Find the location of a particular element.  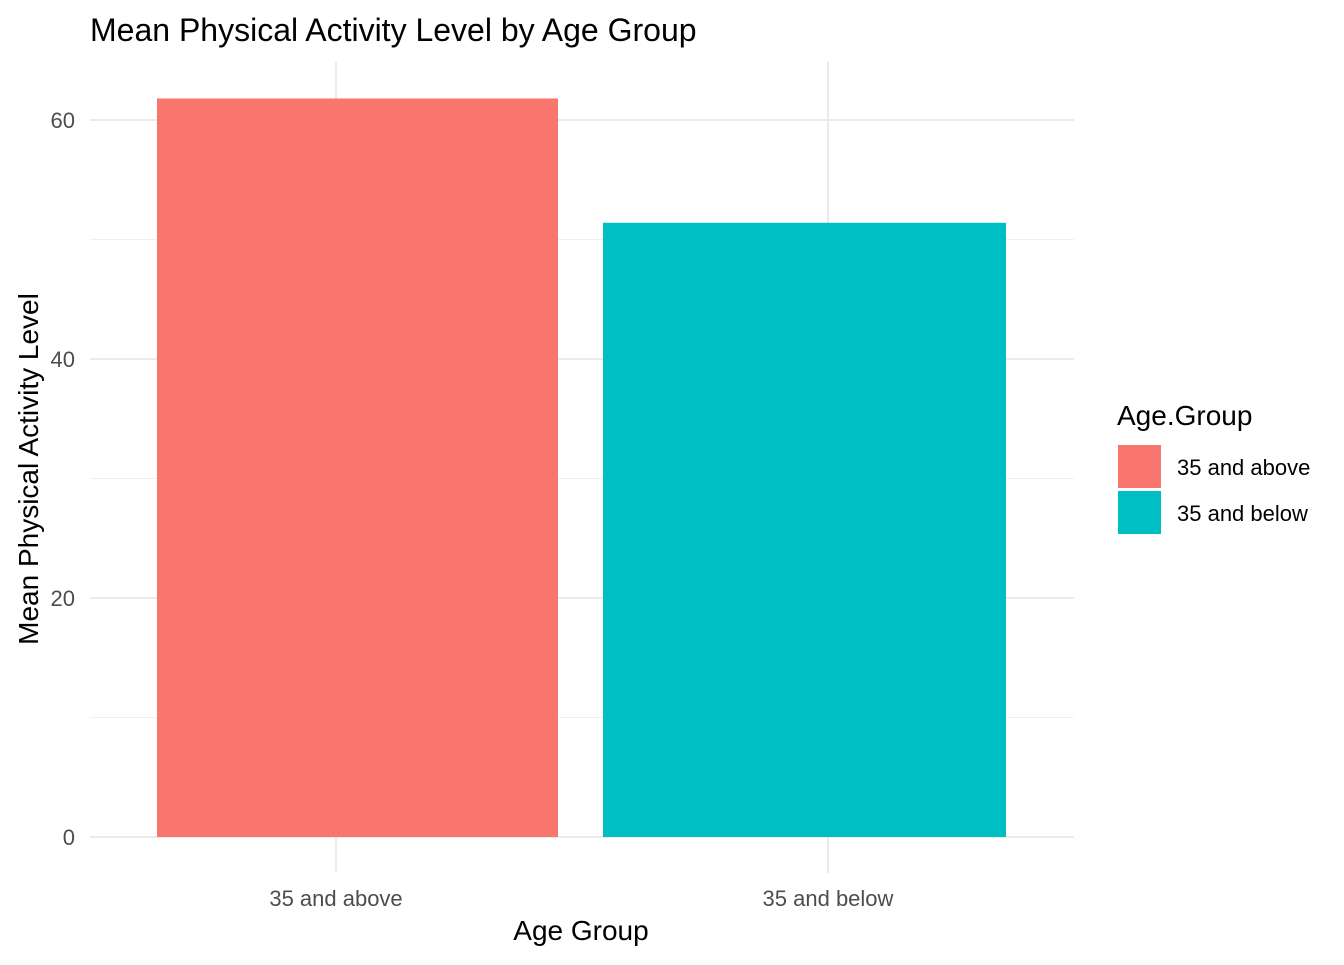

legend-items: 35 and above 35 and below is located at coordinates (1214, 489).